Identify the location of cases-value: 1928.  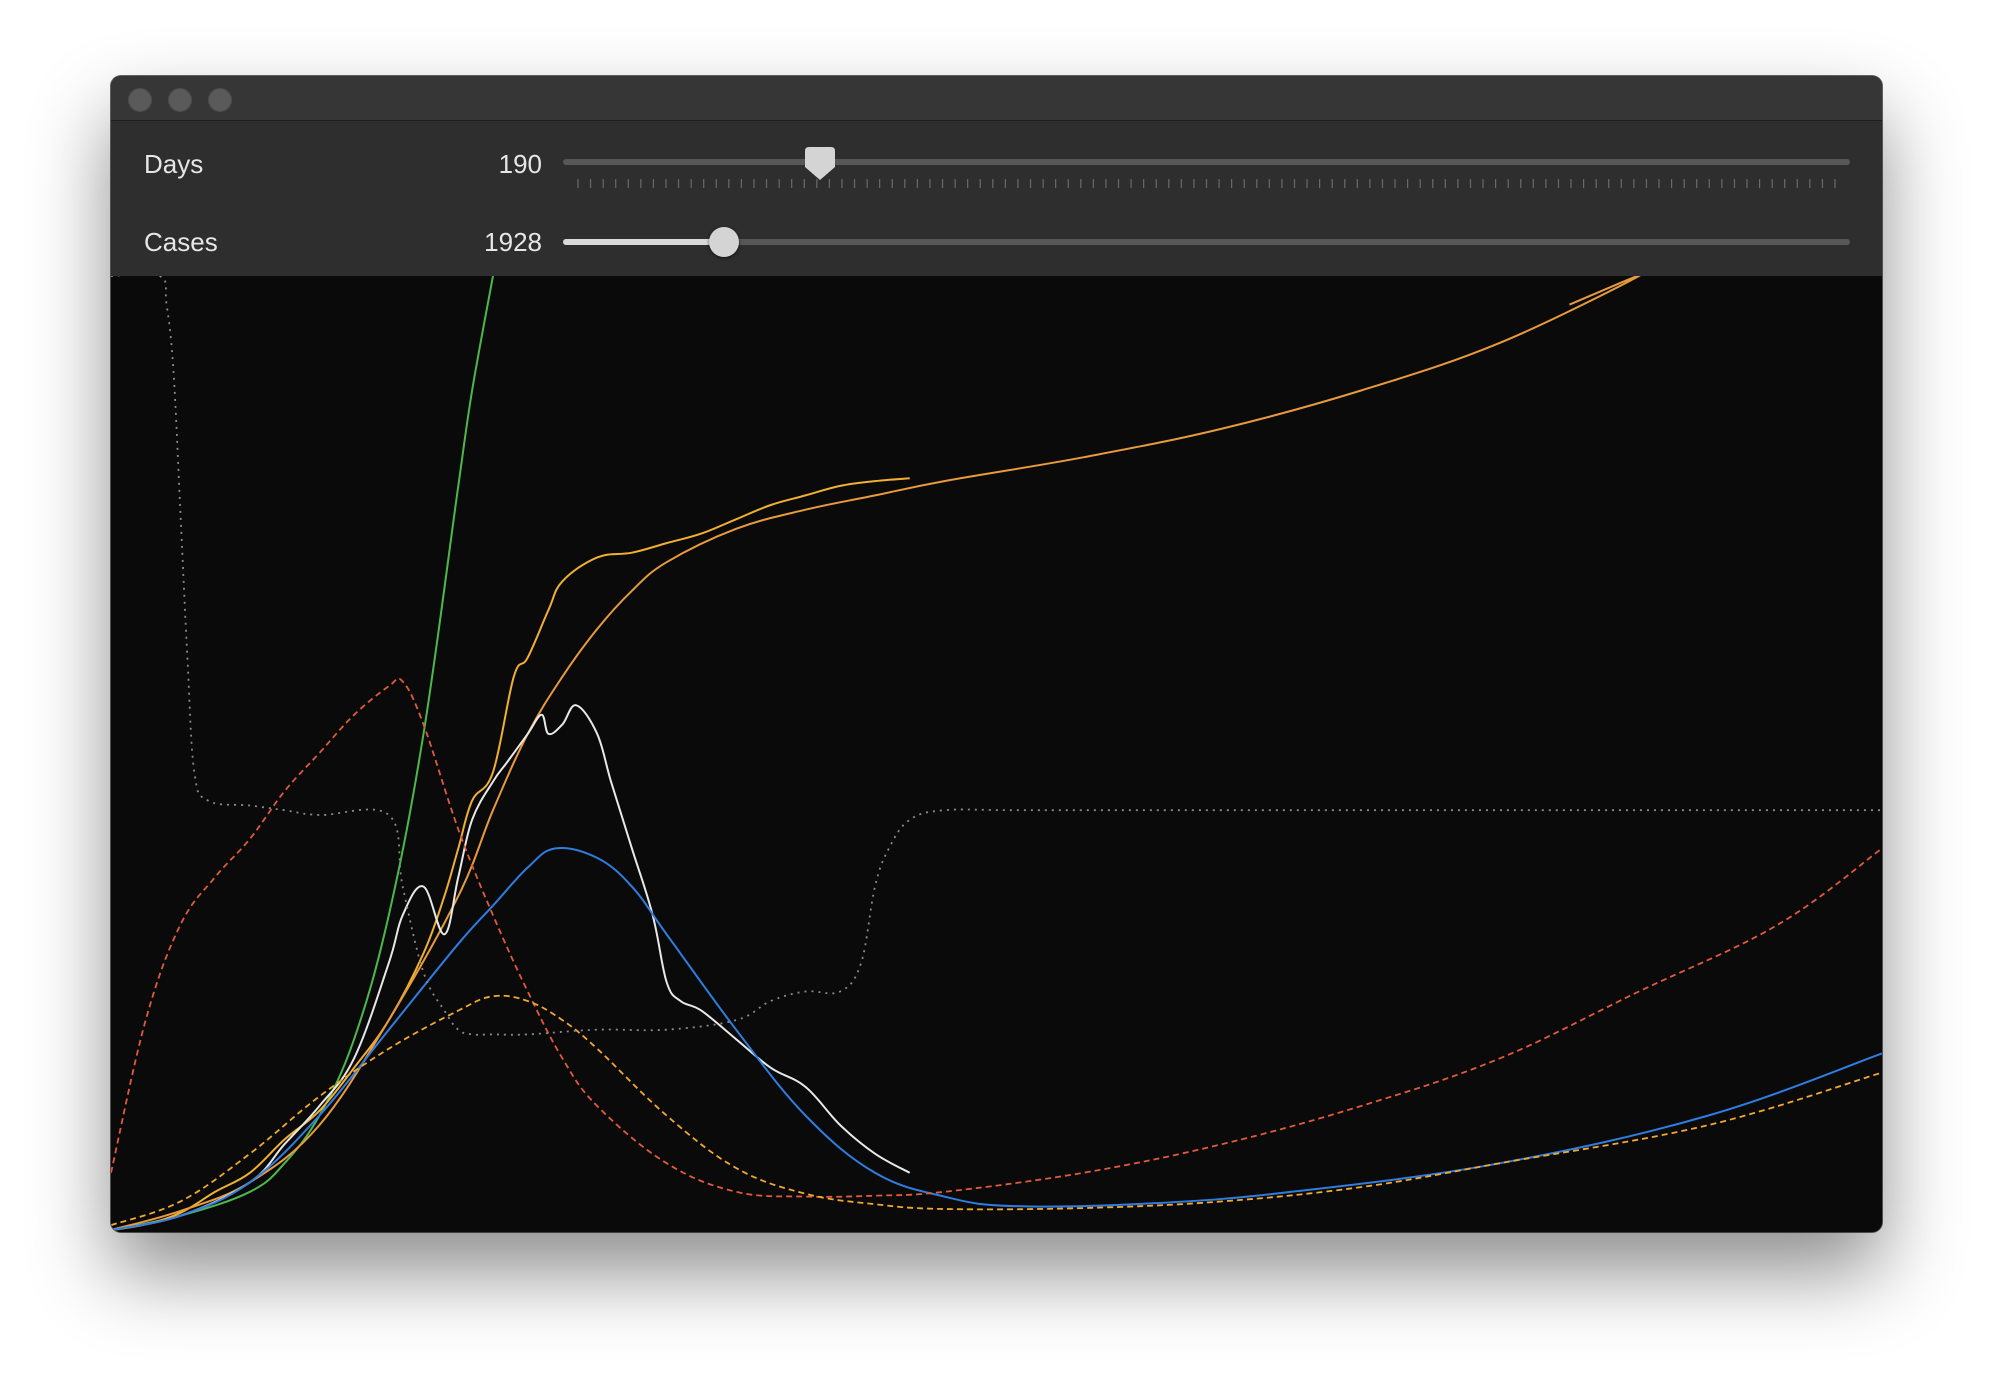
(513, 242).